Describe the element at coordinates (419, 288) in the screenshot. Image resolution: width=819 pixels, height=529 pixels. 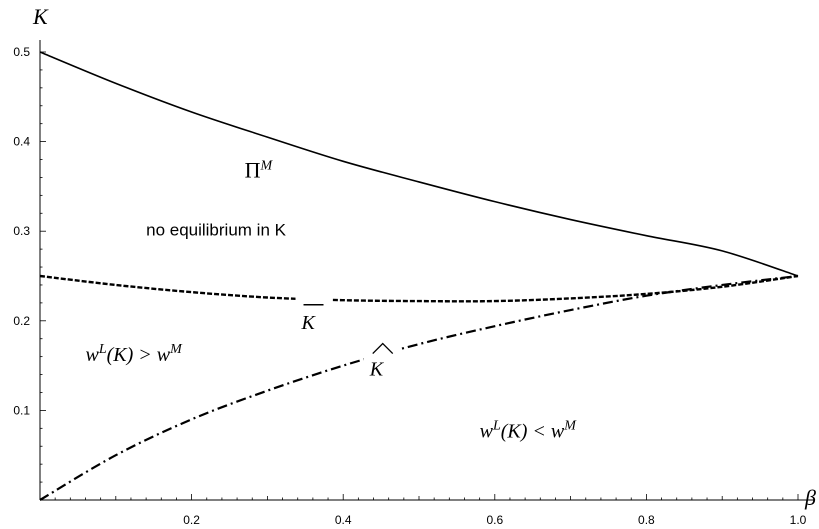
I see `series-line-dashed` at that location.